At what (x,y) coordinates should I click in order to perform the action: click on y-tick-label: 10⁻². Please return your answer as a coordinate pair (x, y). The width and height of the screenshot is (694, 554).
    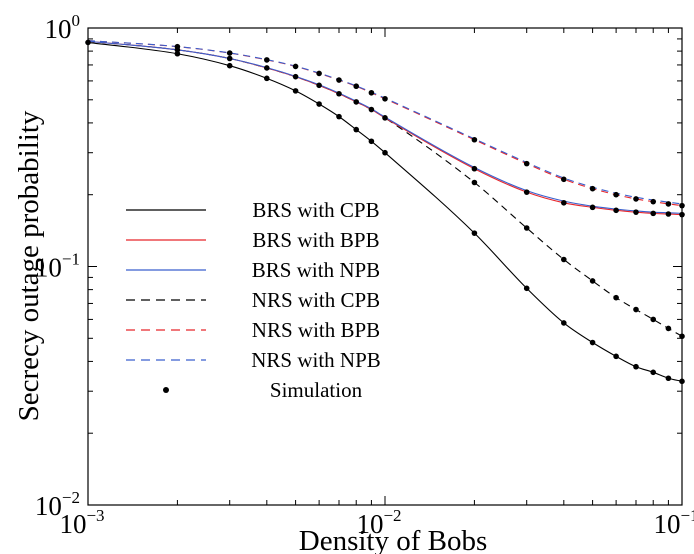
    Looking at the image, I should click on (57, 504).